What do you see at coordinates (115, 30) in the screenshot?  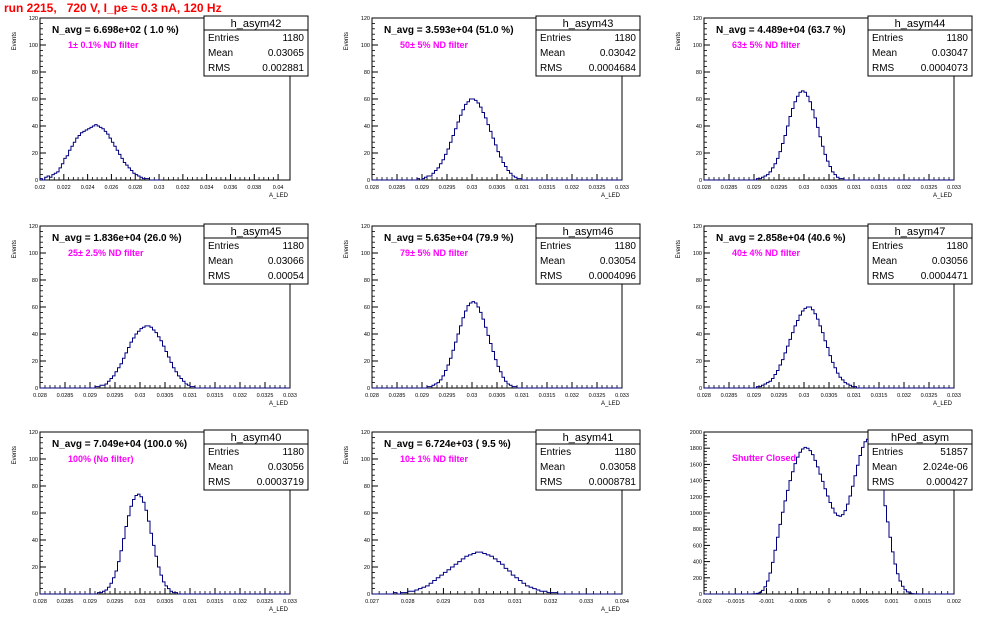 I see `navg-label: N_avg = 6.698e+02 ( 1.0 %)` at bounding box center [115, 30].